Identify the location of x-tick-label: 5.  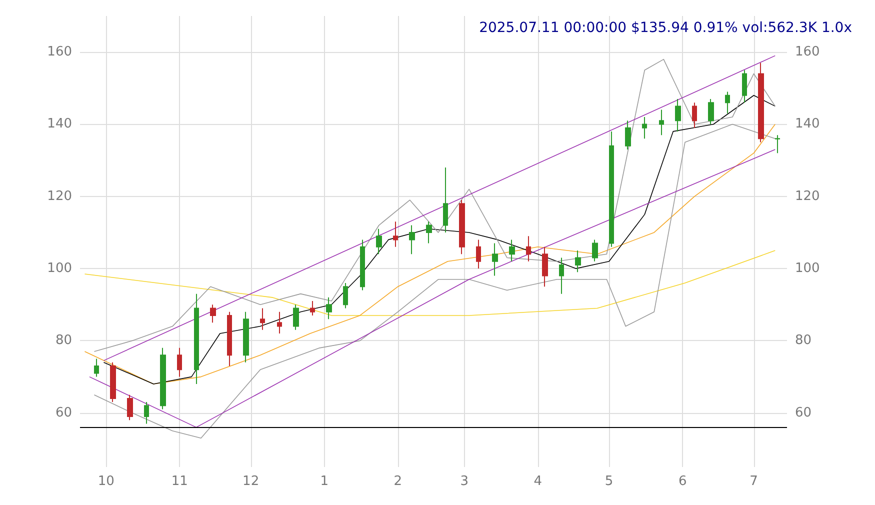
(609, 481).